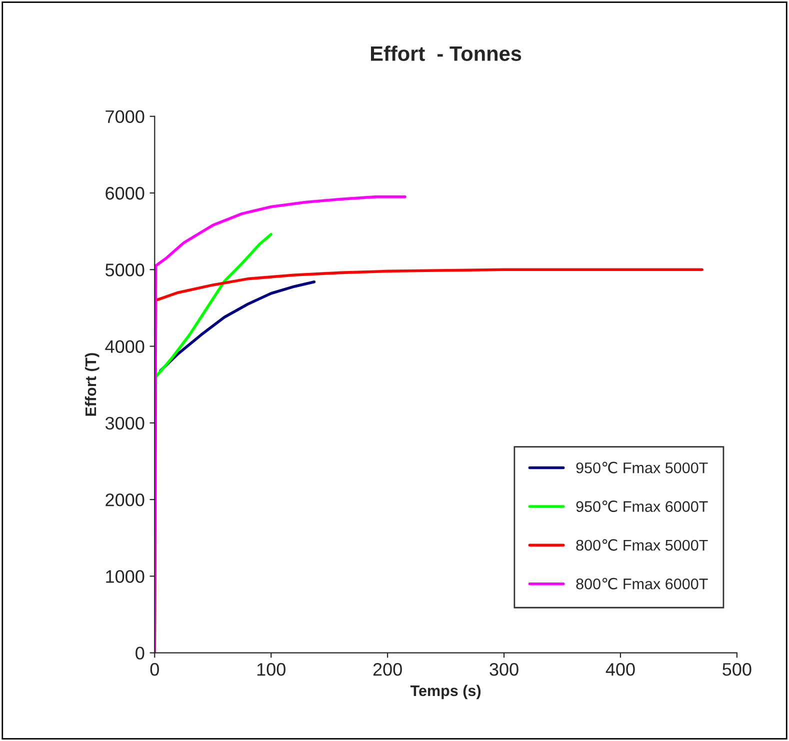 This screenshot has width=789, height=741. I want to click on y-tick-label: 2000, so click(125, 499).